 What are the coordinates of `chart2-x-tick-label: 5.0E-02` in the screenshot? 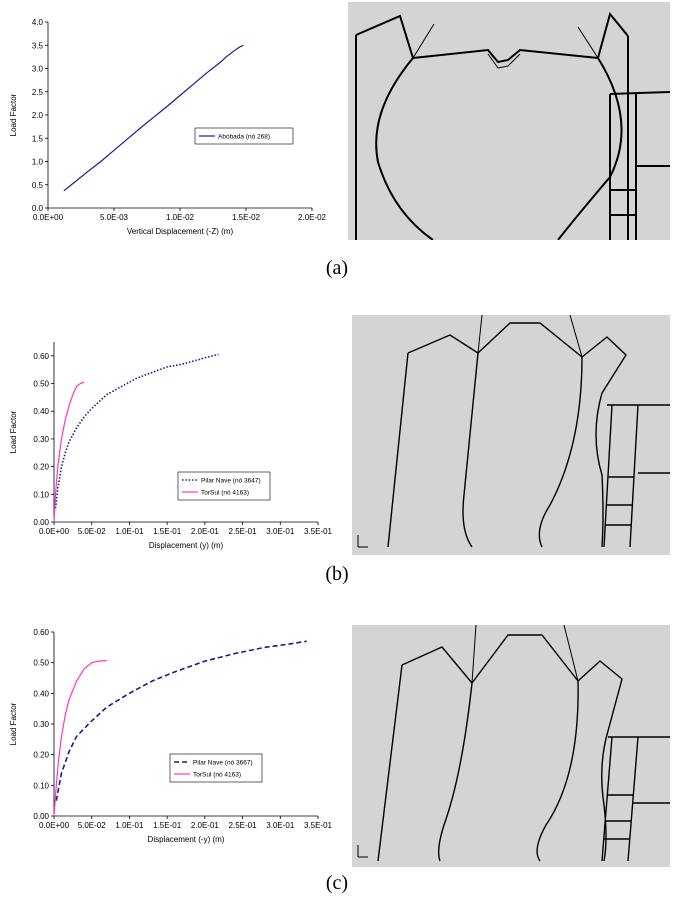 It's located at (92, 825).